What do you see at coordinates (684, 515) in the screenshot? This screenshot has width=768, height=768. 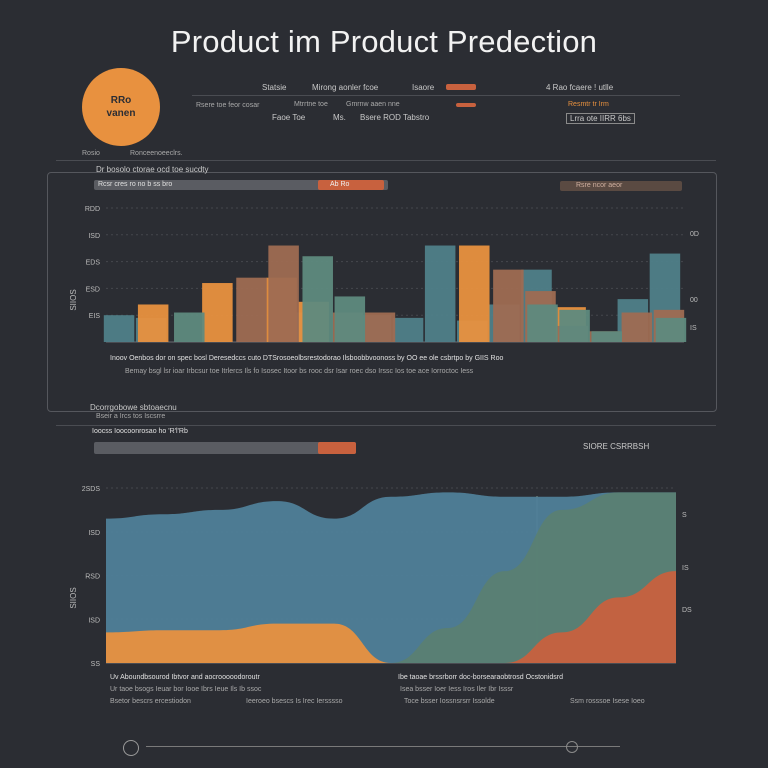 I see `area-right-tick: S` at bounding box center [684, 515].